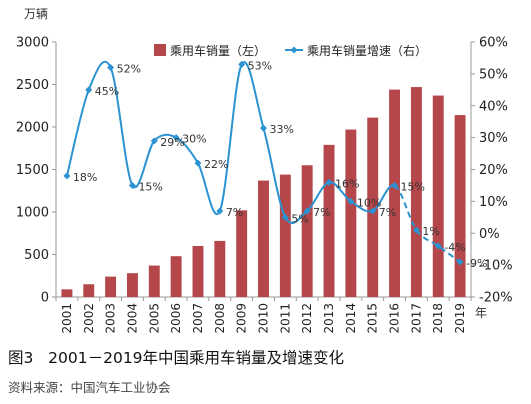 Image resolution: width=531 pixels, height=404 pixels. I want to click on line-data-label: 30%, so click(194, 139).